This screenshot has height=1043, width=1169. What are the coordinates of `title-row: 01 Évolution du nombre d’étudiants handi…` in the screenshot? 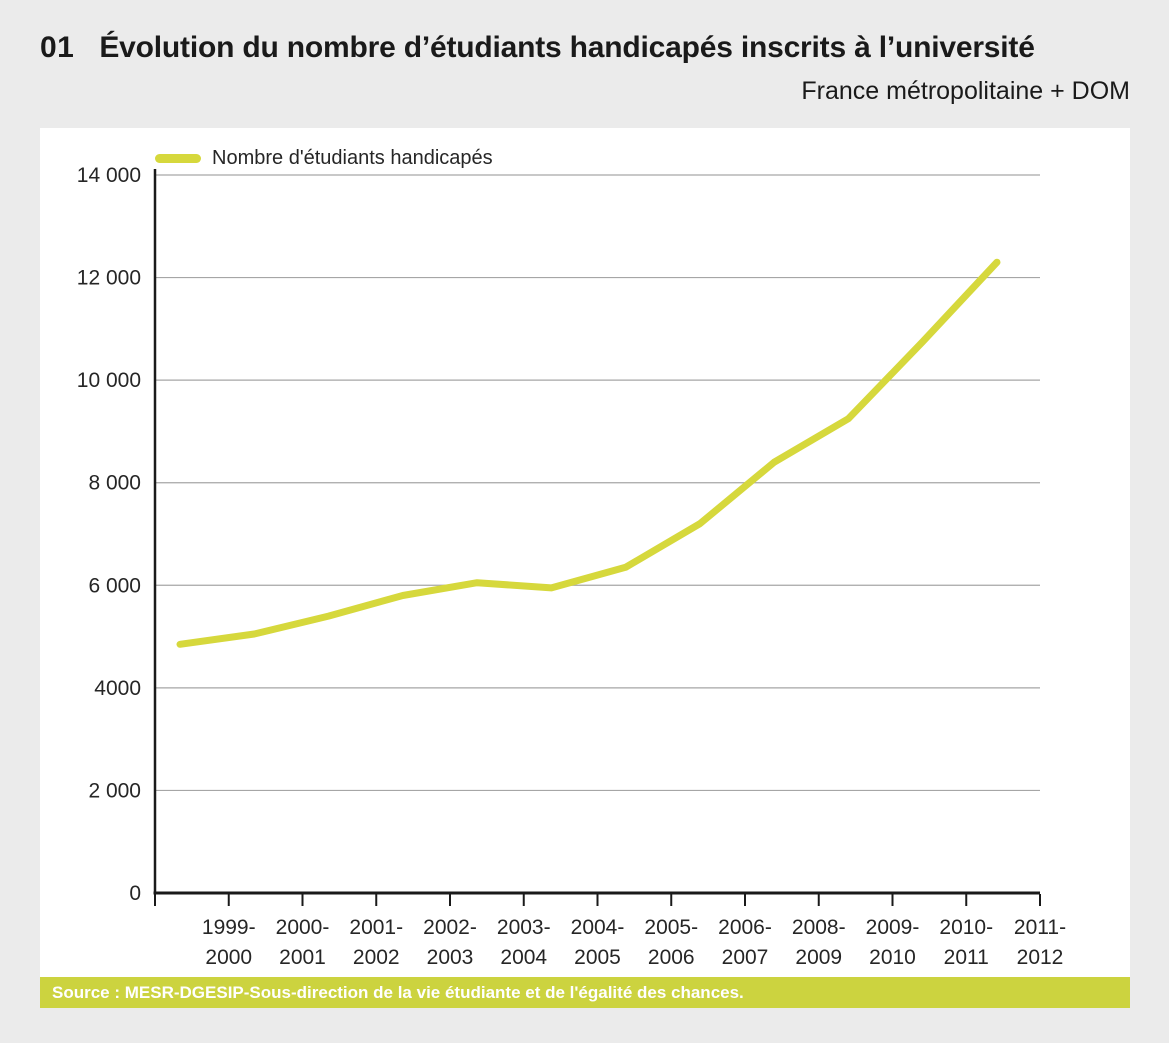 It's located at (537, 48).